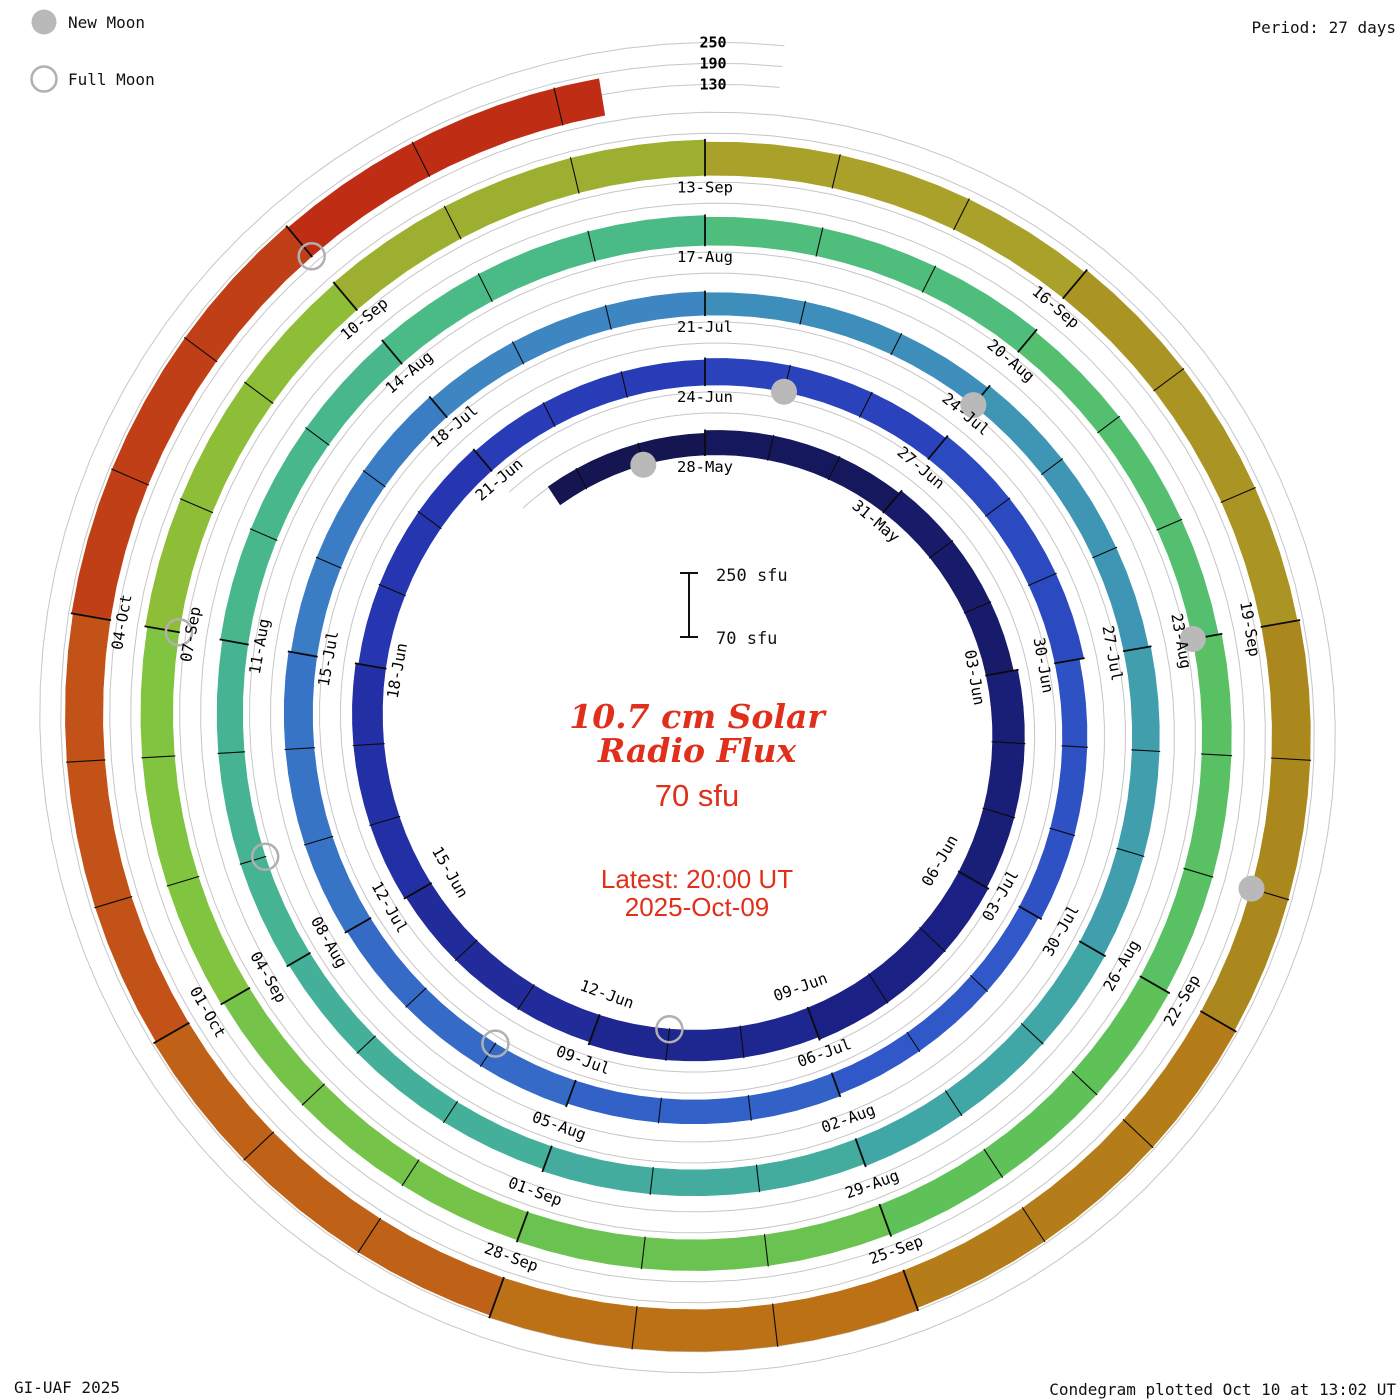  What do you see at coordinates (44, 22) in the screenshot?
I see `new-moon-icon` at bounding box center [44, 22].